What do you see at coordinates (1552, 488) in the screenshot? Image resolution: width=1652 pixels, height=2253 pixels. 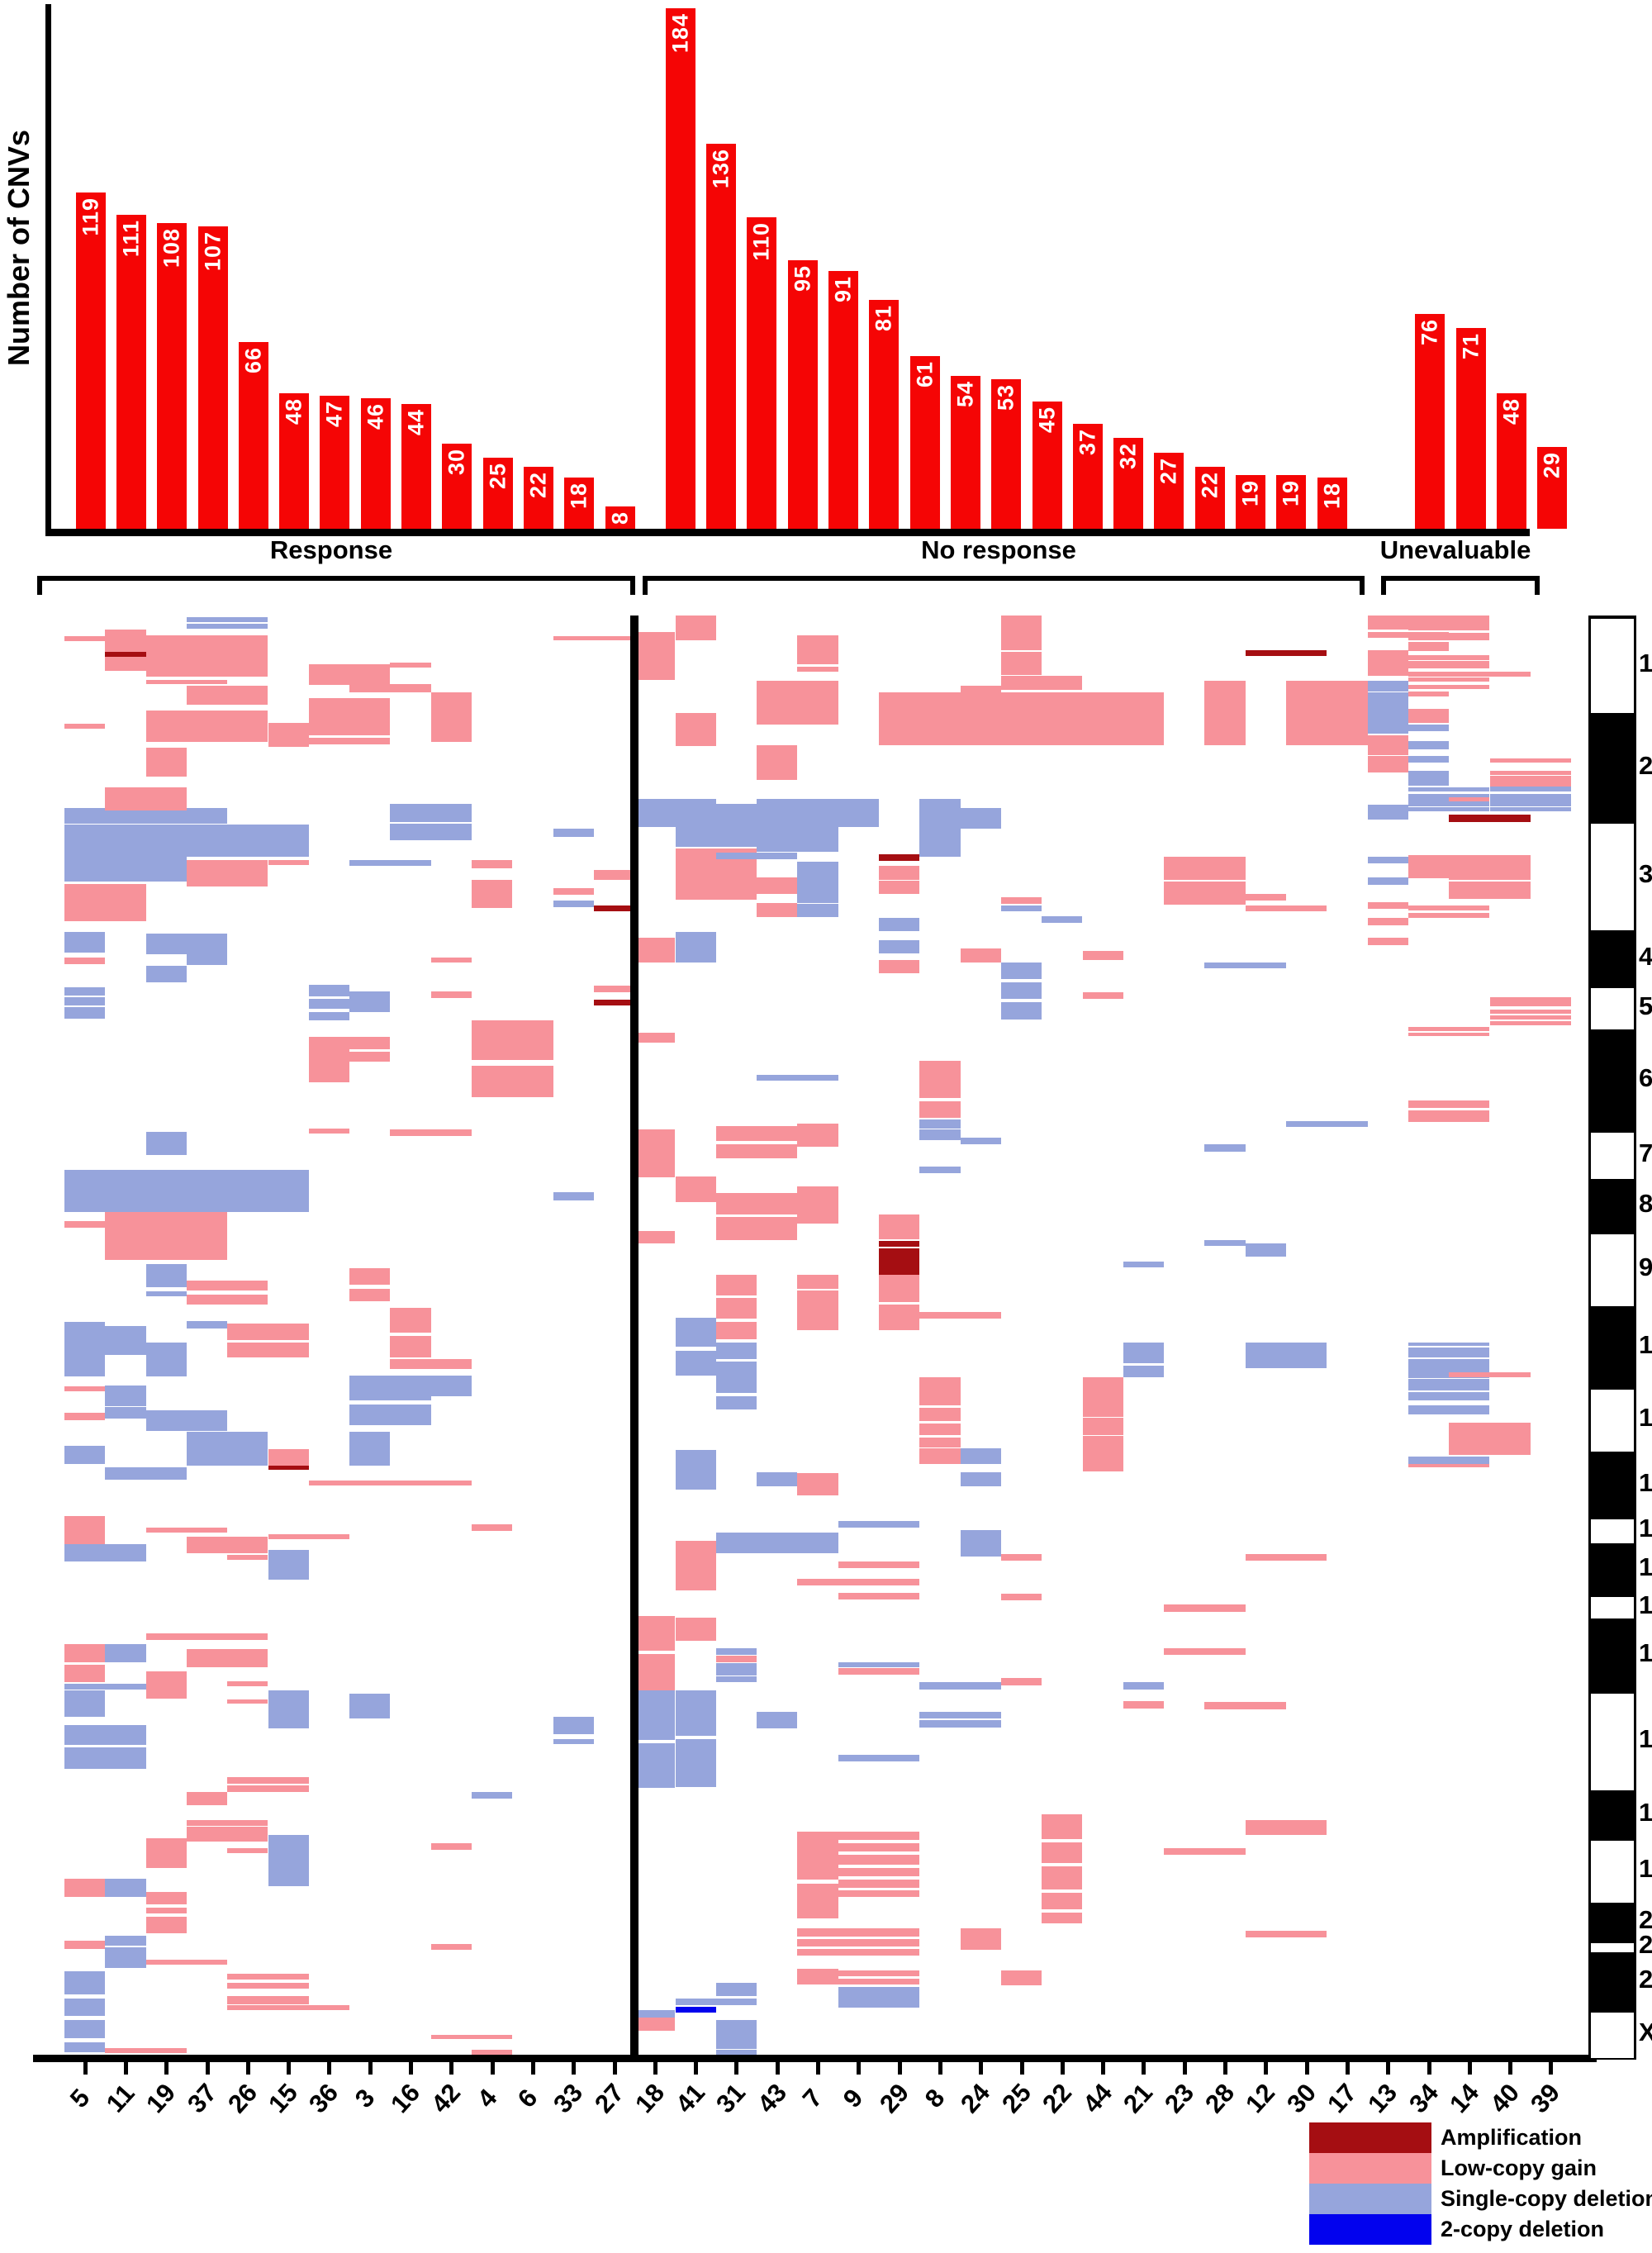 I see `cnv-bar-sample-40: 29` at bounding box center [1552, 488].